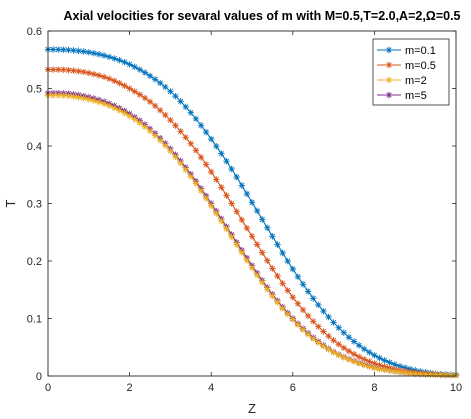 This screenshot has height=419, width=471. Describe the element at coordinates (456, 388) in the screenshot. I see `x-tick-label: 10` at that location.